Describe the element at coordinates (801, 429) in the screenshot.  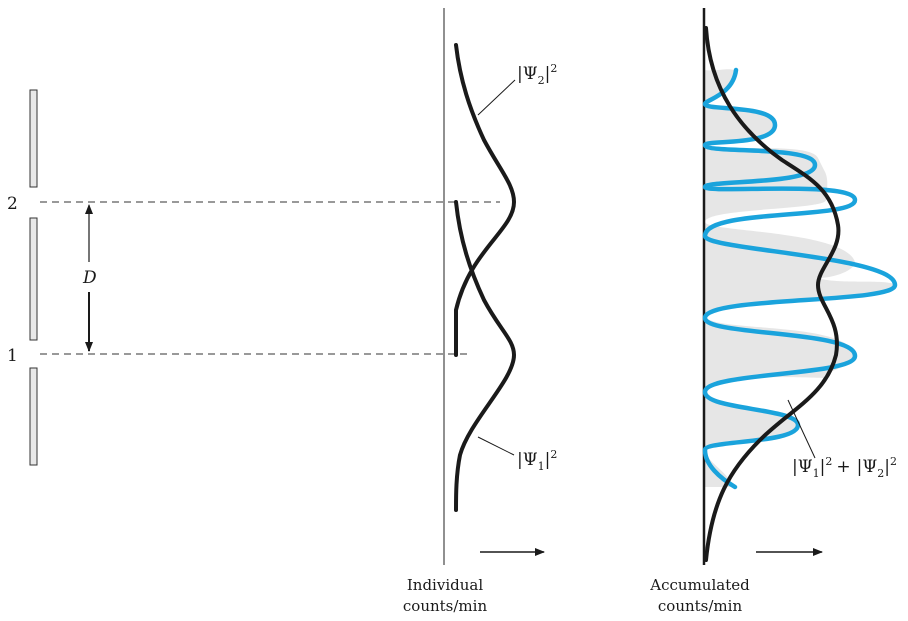
I see `sum-leader-line` at that location.